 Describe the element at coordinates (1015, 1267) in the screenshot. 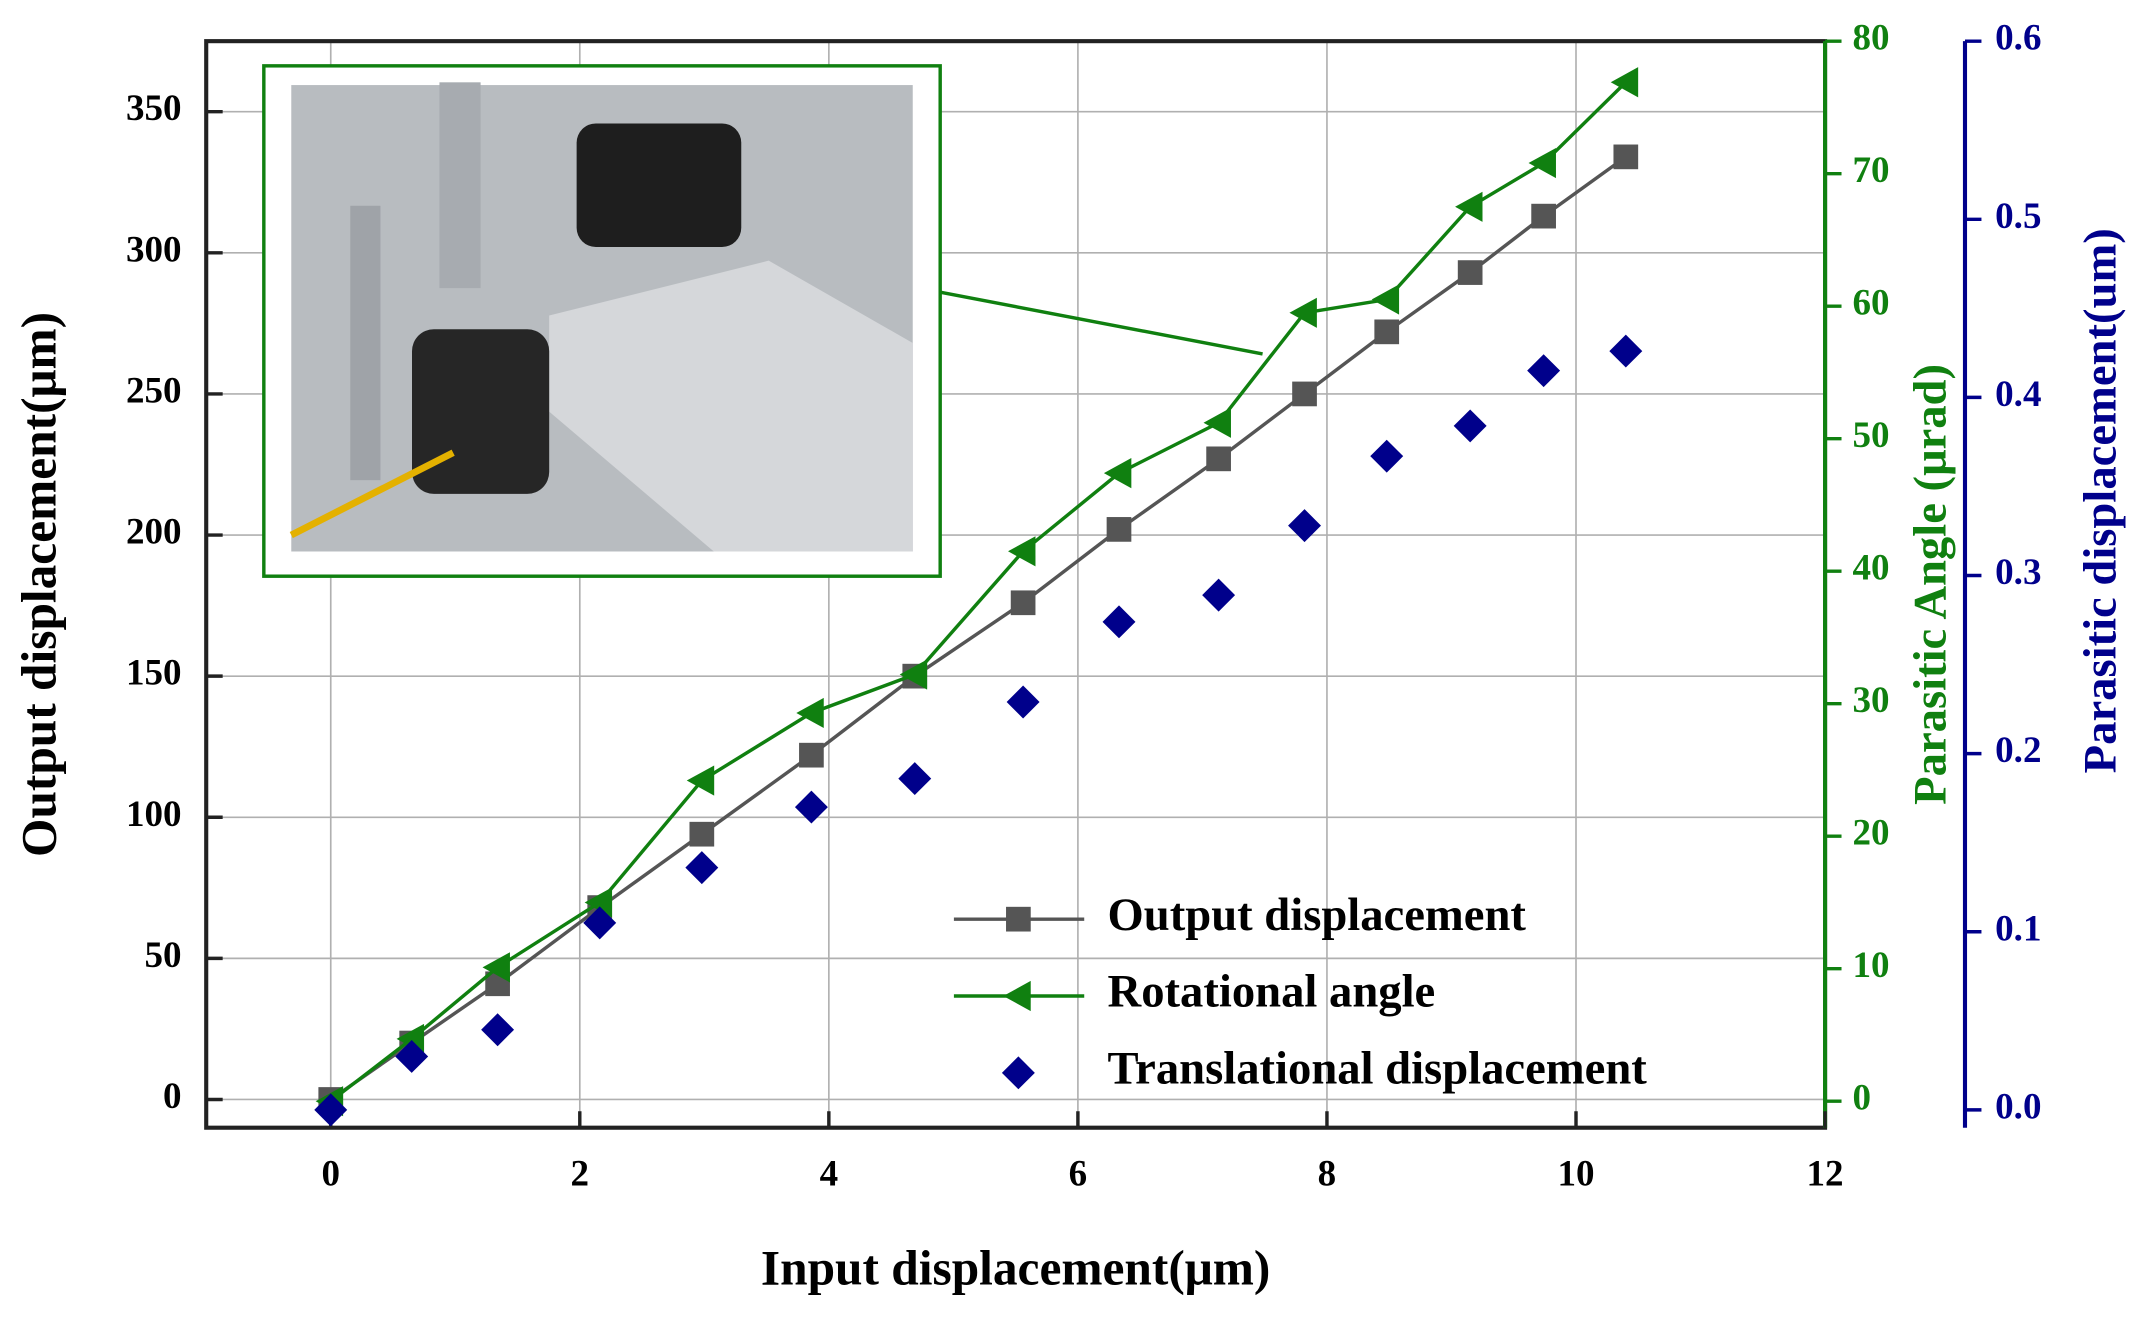

I see `x-axis-label: Input displacement(μm)` at that location.